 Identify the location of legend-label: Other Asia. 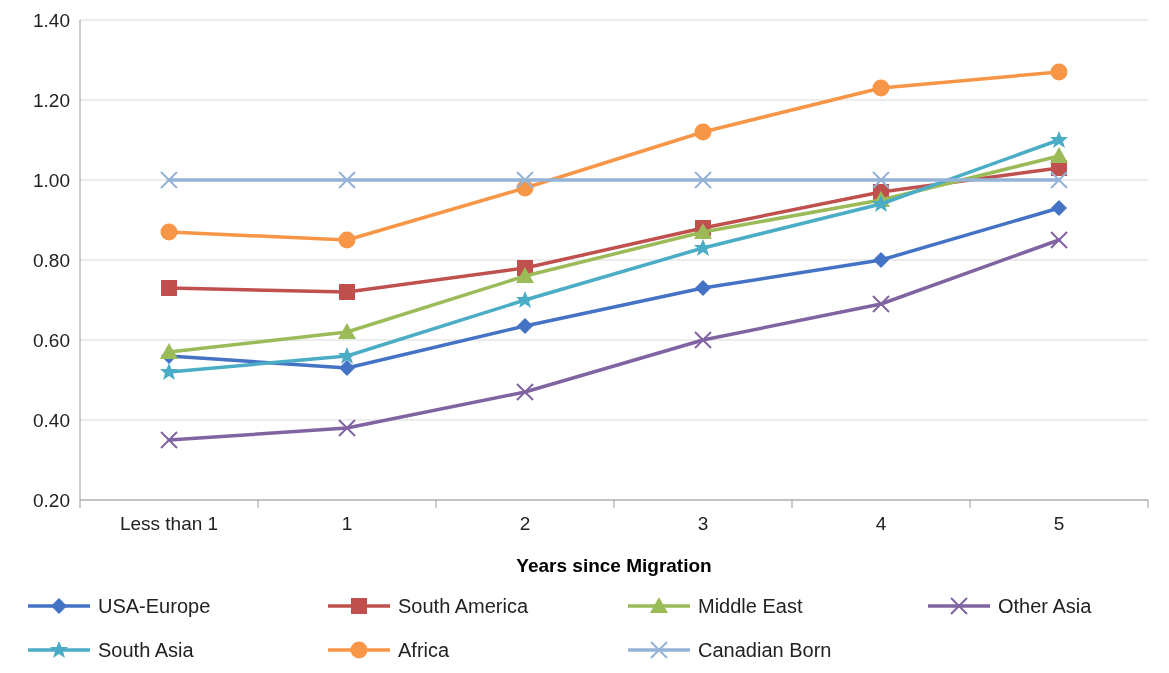
(1045, 606).